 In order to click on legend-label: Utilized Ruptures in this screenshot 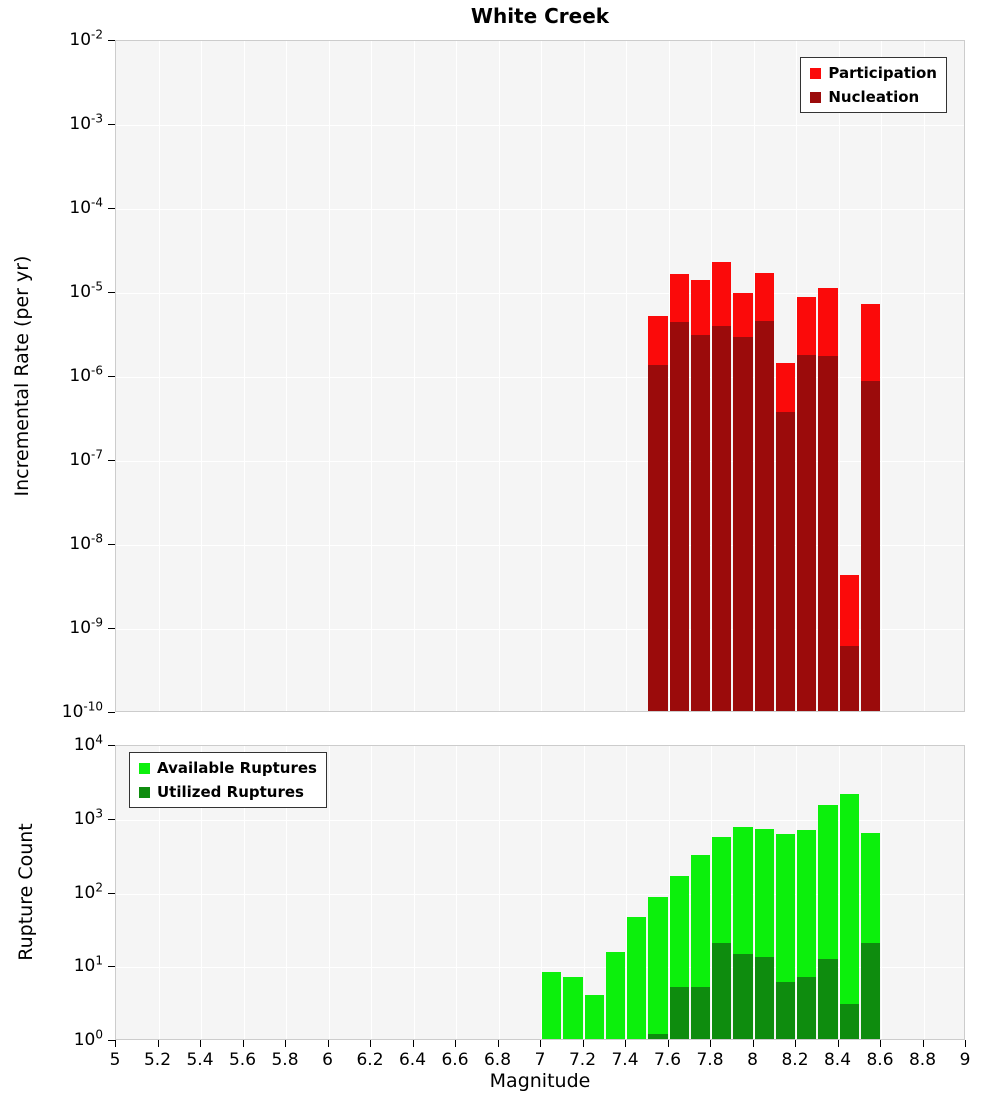, I will do `click(230, 792)`.